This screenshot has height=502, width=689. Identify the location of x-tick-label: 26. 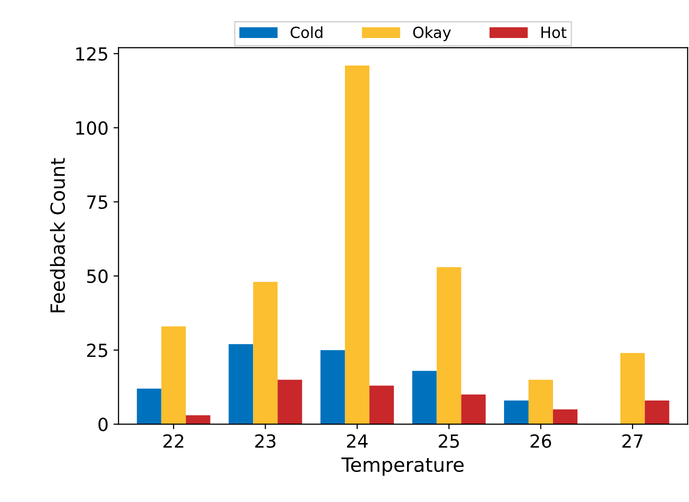
(541, 441).